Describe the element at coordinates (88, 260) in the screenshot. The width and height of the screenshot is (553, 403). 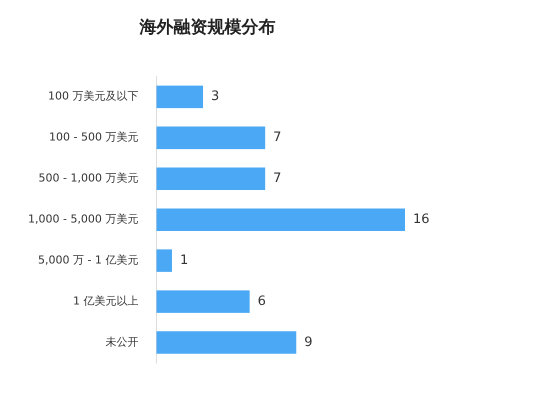
I see `y-tick-label: 5,000 万 - 1 亿美元` at that location.